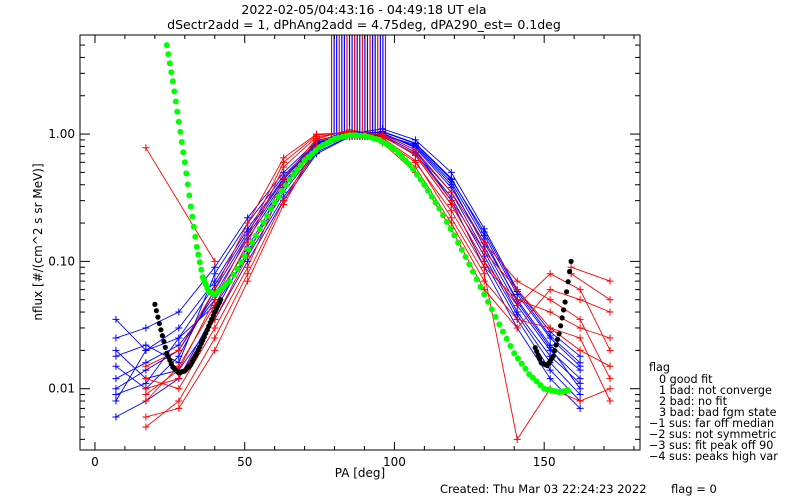 The image size is (800, 500). What do you see at coordinates (712, 434) in the screenshot?
I see `legend-item: −2 sus: not symmetric` at bounding box center [712, 434].